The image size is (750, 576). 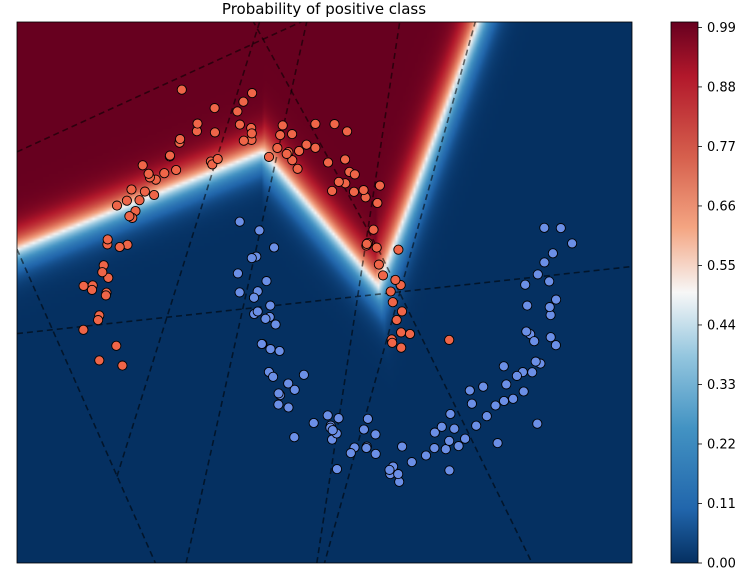 I want to click on colorbar-tick-label: 0.33, so click(x=721, y=385).